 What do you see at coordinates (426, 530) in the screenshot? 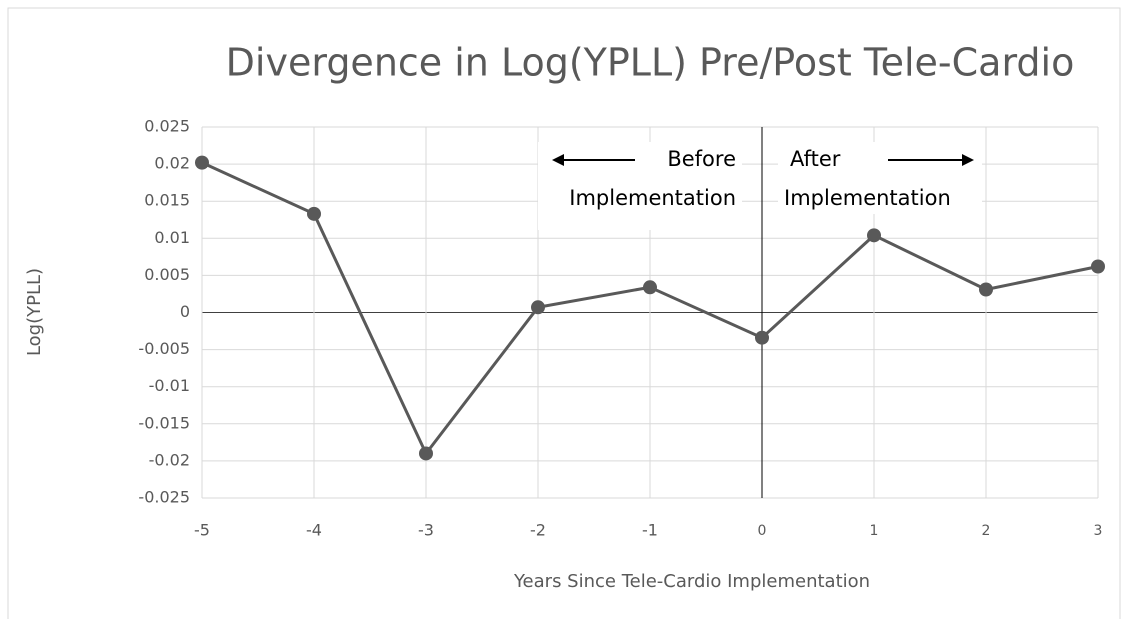
I see `x-tick-label: -3` at bounding box center [426, 530].